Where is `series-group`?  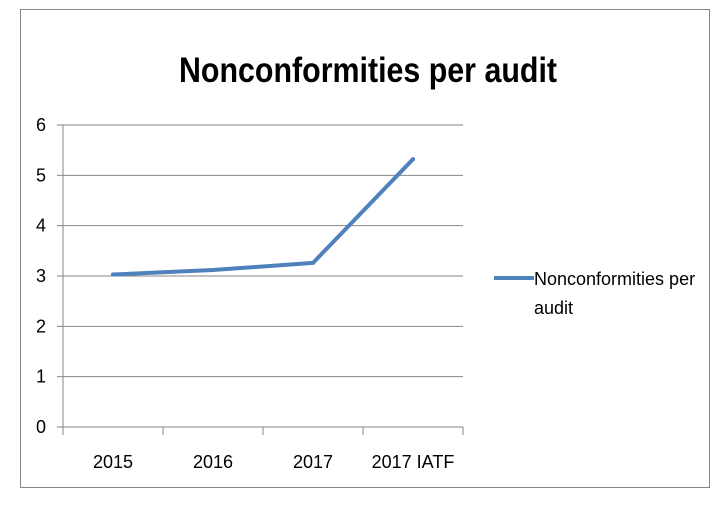
series-group is located at coordinates (263, 217).